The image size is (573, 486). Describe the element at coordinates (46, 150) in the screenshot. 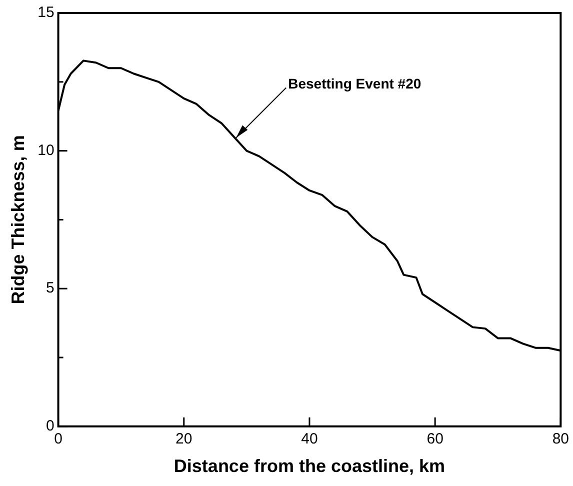

I see `y-tick-label: 10` at that location.